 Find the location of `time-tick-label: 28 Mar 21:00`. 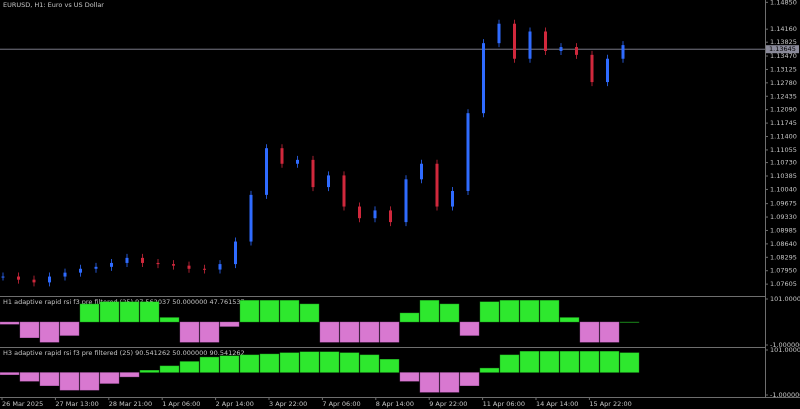

time-tick-label: 28 Mar 21:00 is located at coordinates (130, 404).